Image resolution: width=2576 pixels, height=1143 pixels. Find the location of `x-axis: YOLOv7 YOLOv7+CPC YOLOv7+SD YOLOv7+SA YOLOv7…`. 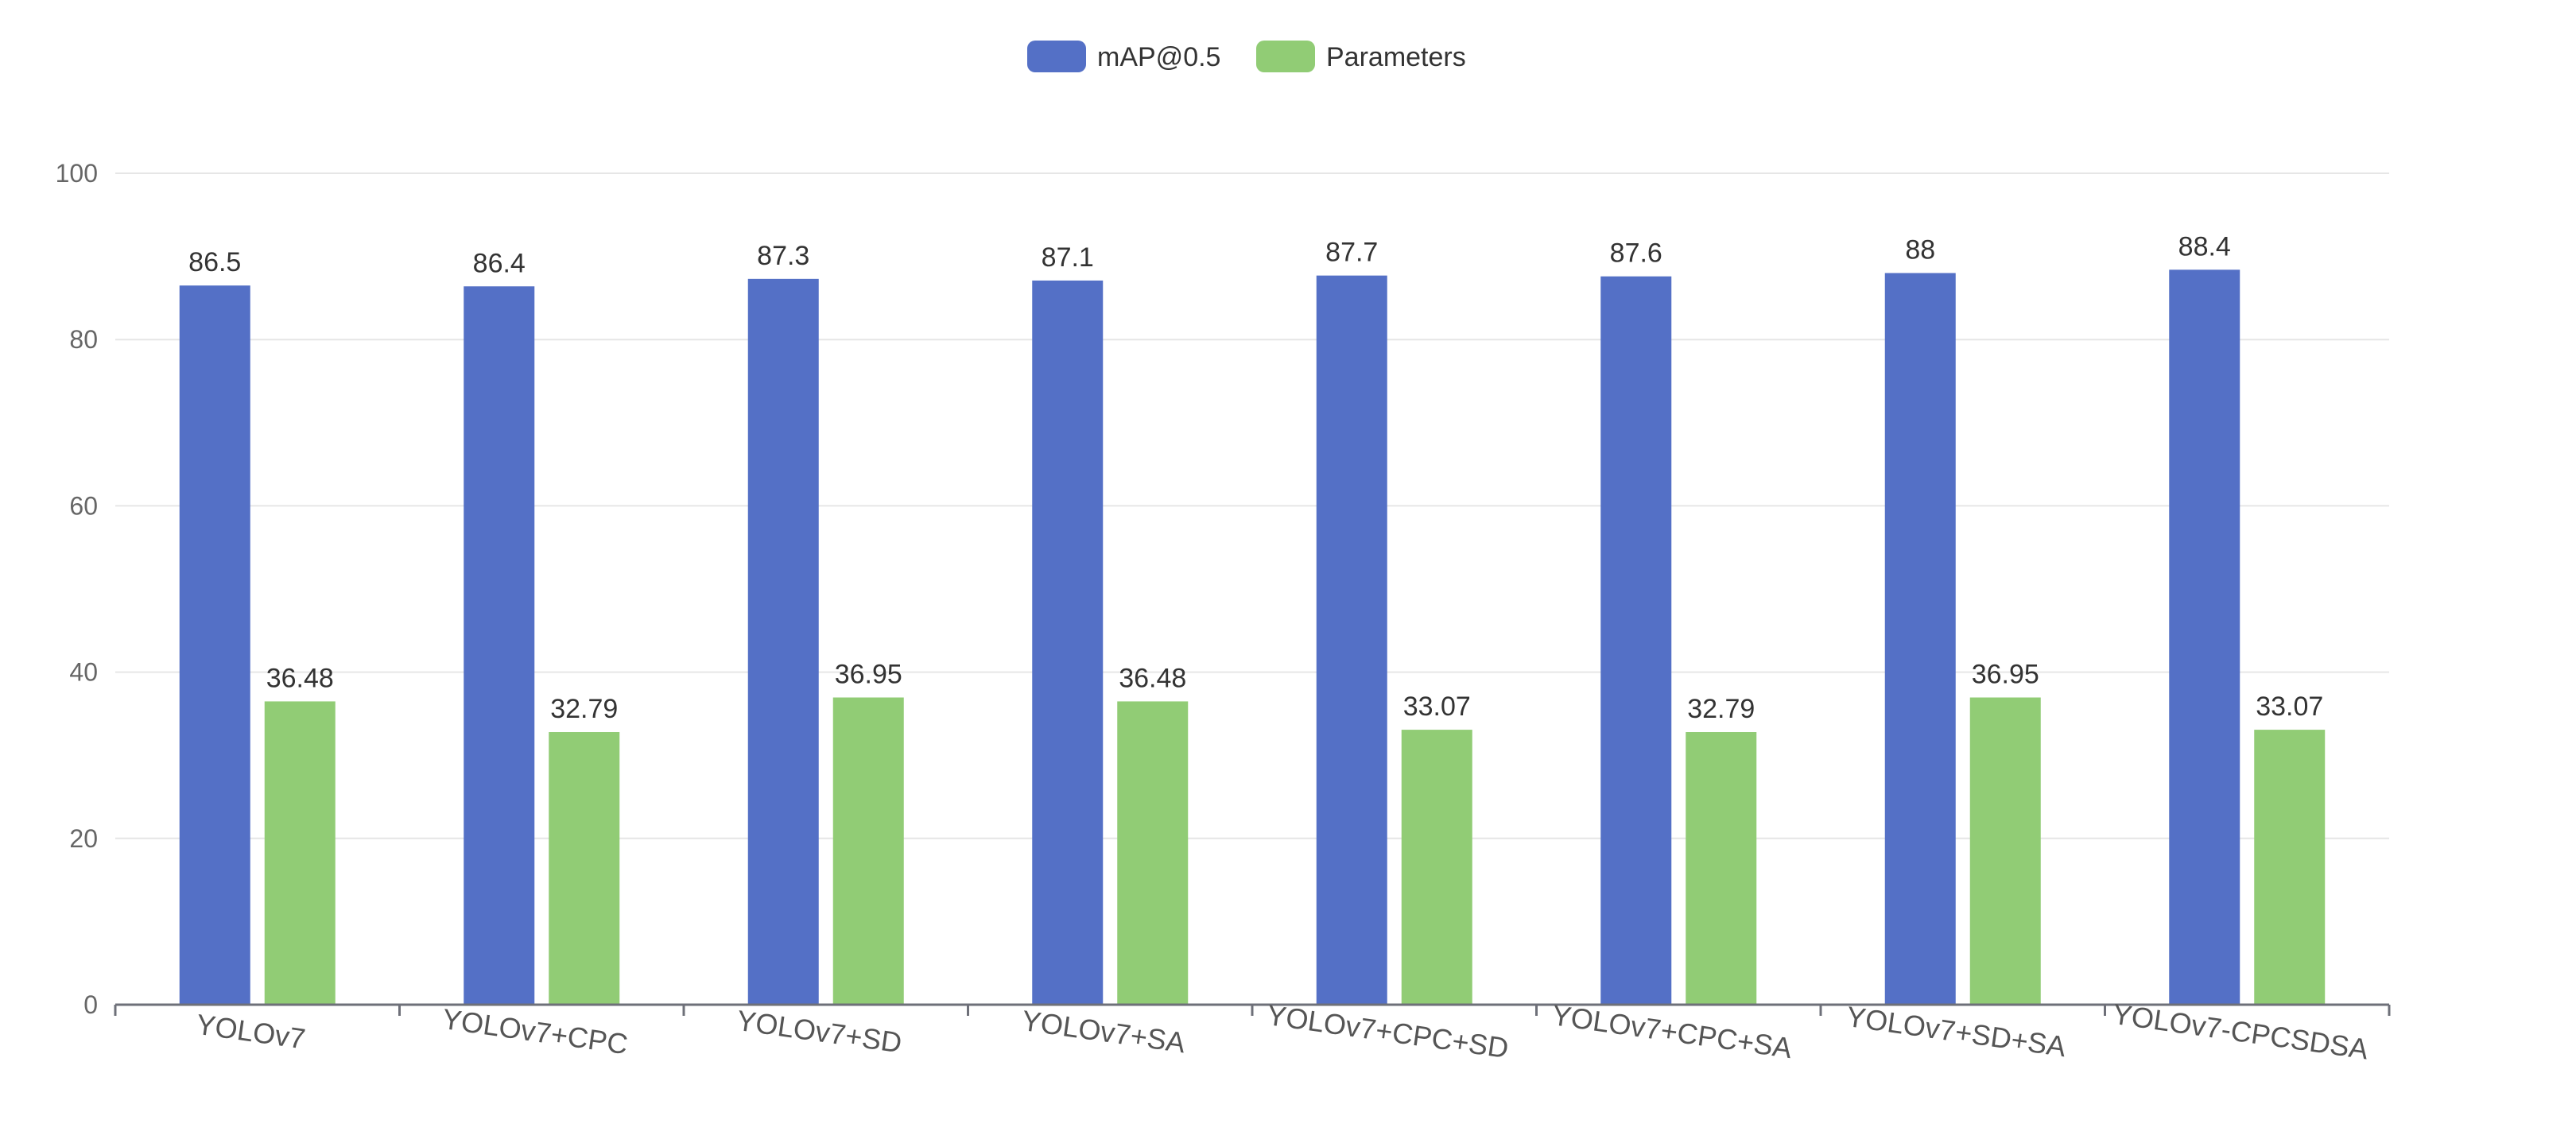

x-axis: YOLOv7 YOLOv7+CPC YOLOv7+SD YOLOv7+SA YOLOv7… is located at coordinates (1252, 1032).